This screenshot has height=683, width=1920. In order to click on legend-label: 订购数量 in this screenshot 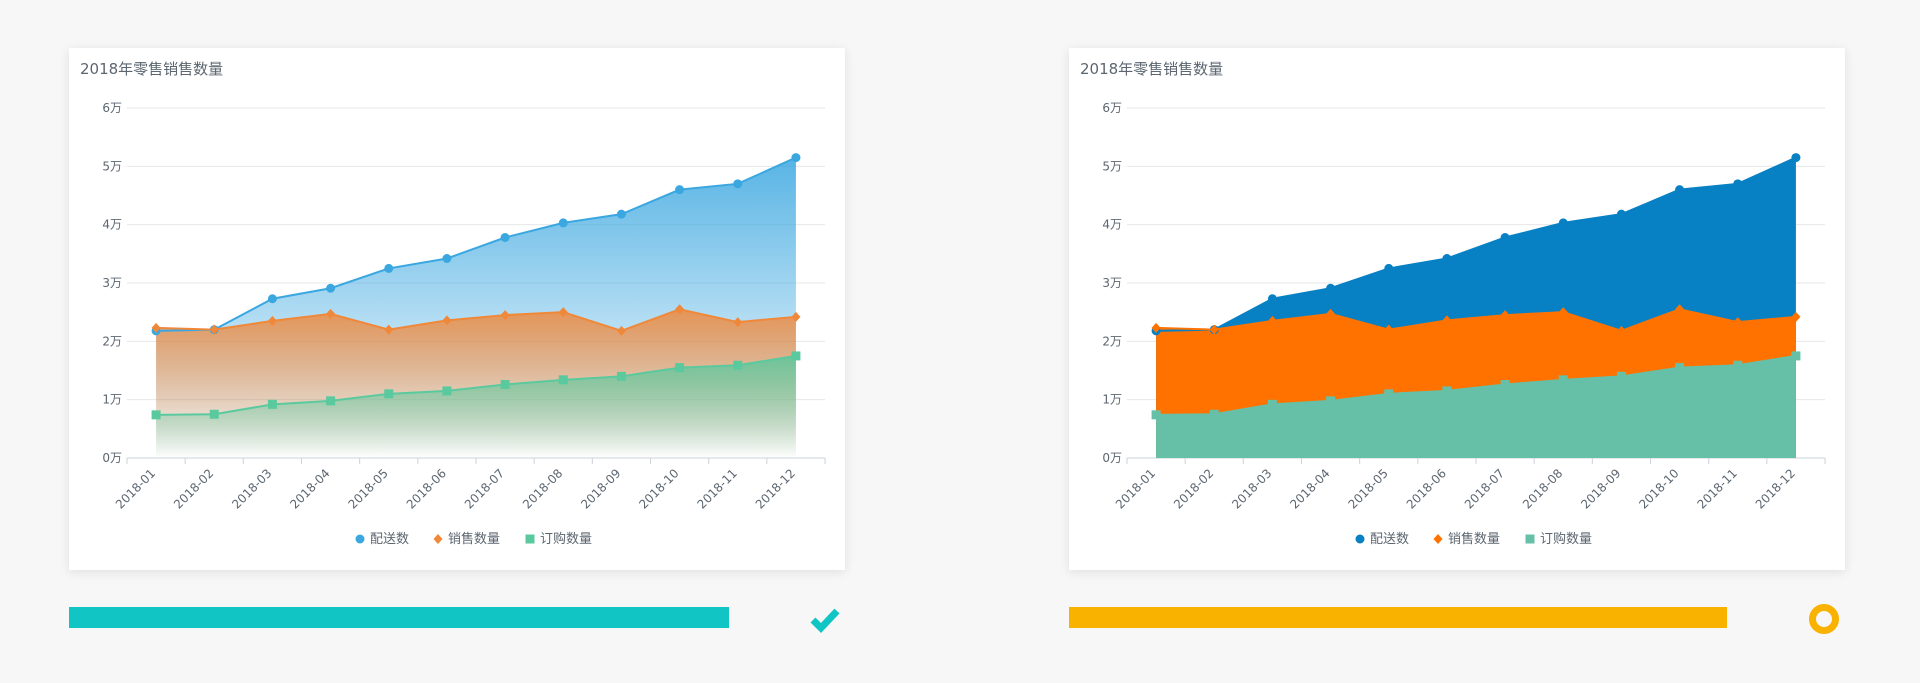, I will do `click(566, 539)`.